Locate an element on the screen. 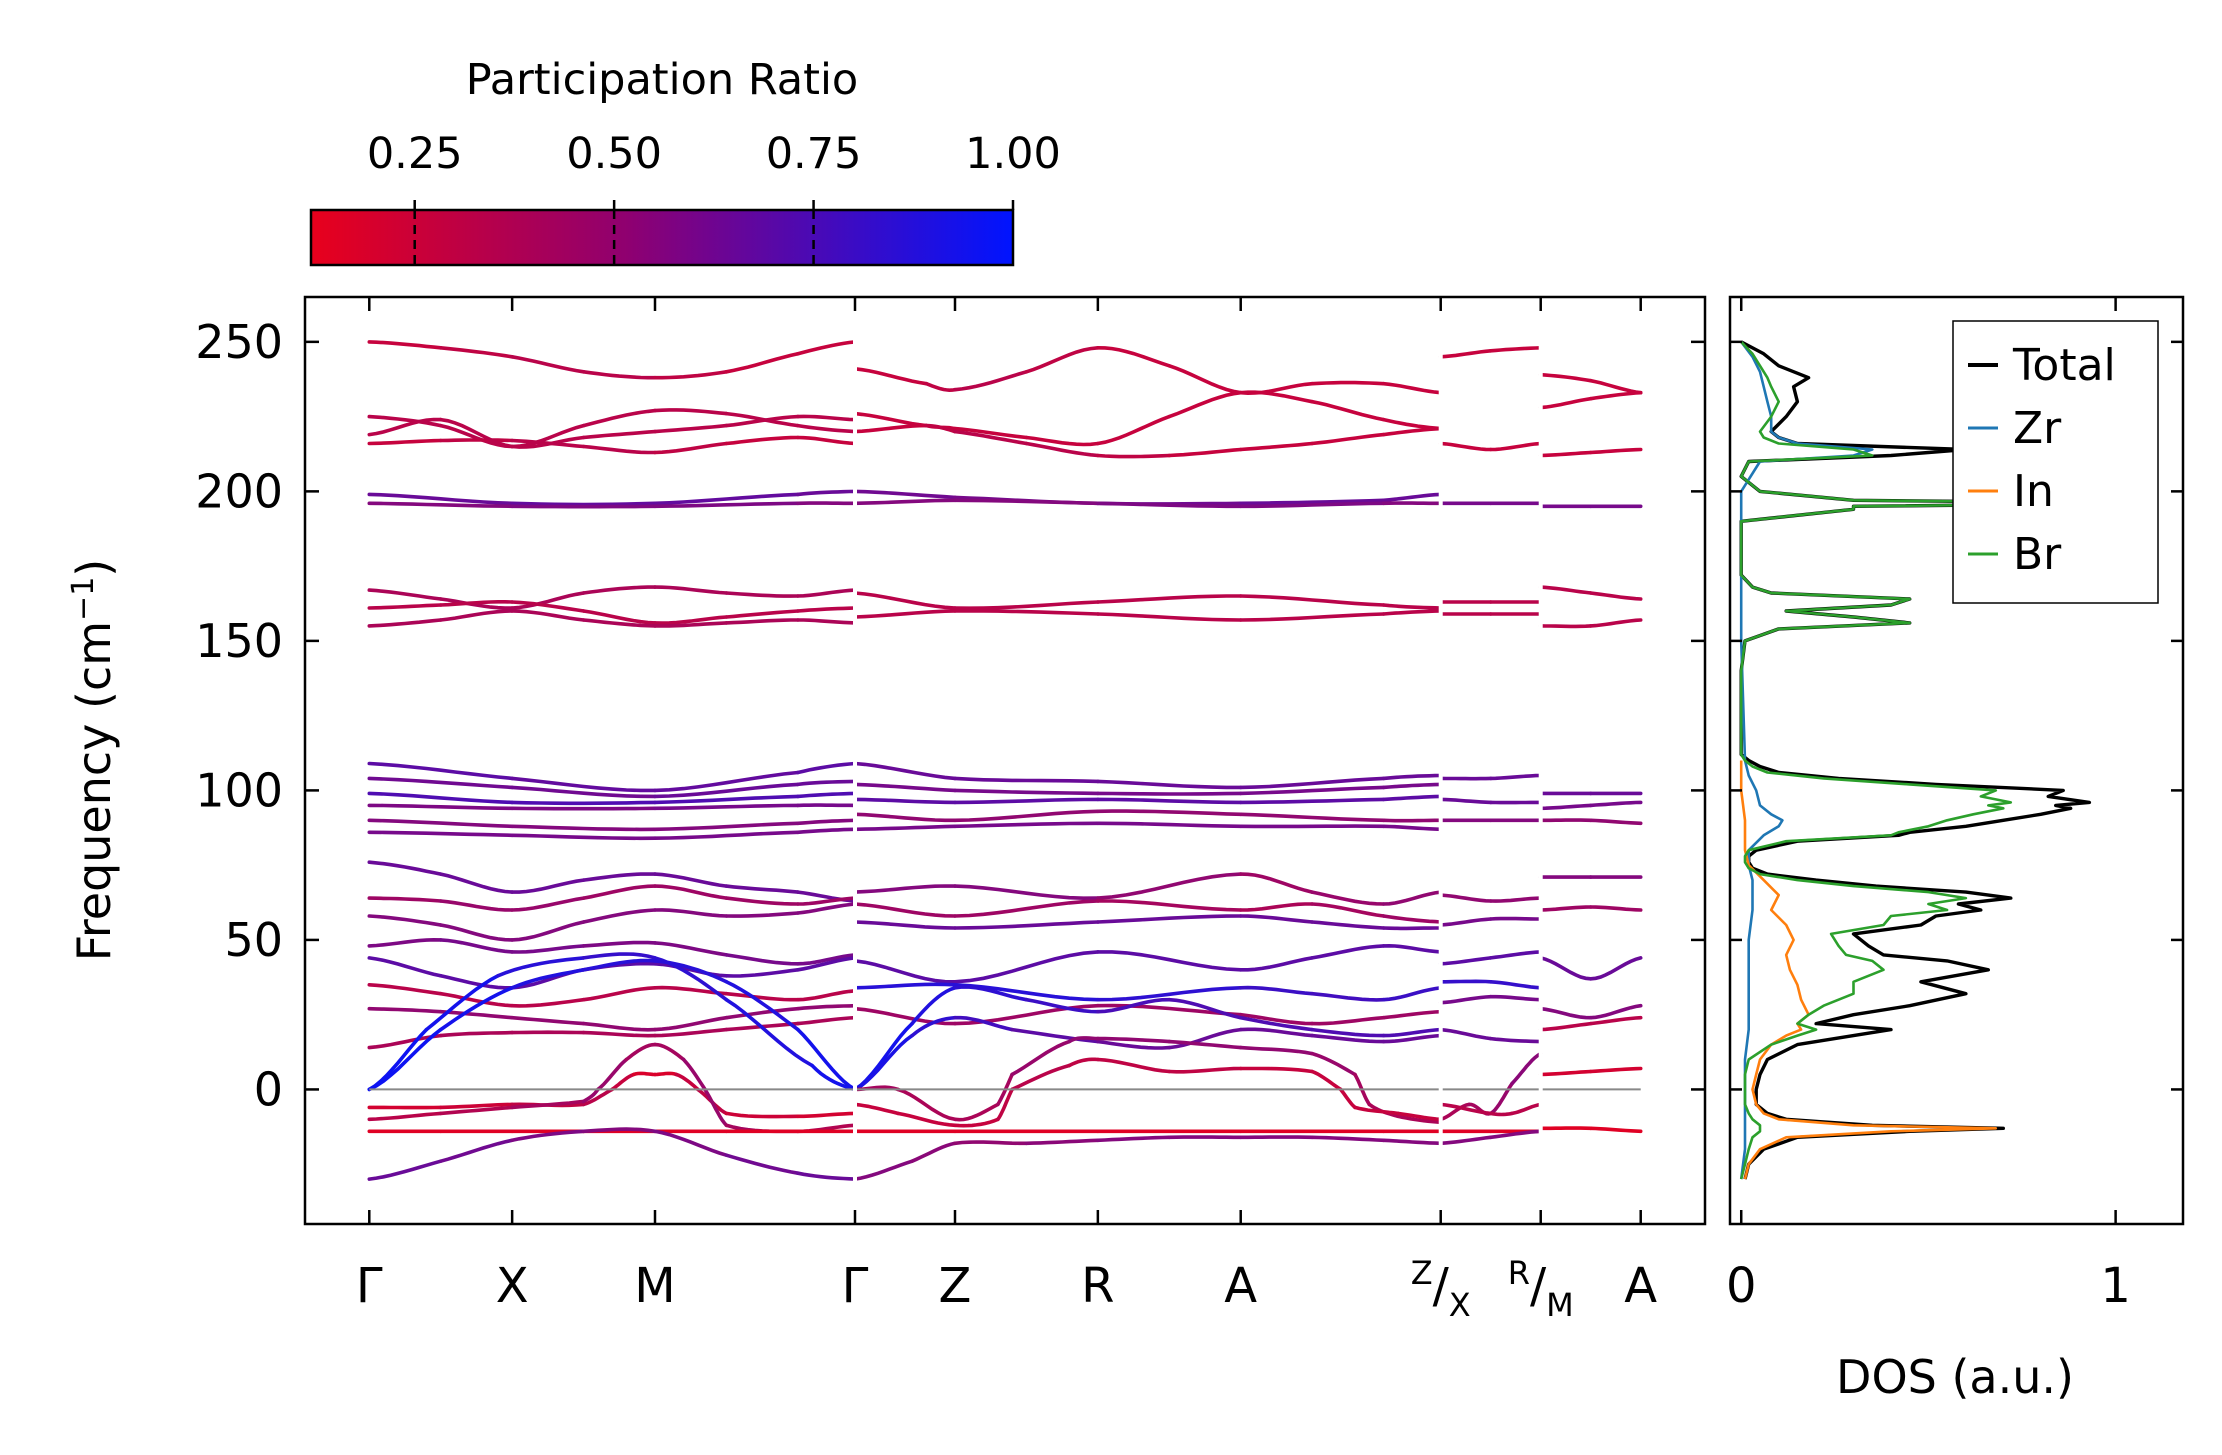 This screenshot has height=1455, width=2222. colorbar-tick-label: 0.25 is located at coordinates (415, 154).